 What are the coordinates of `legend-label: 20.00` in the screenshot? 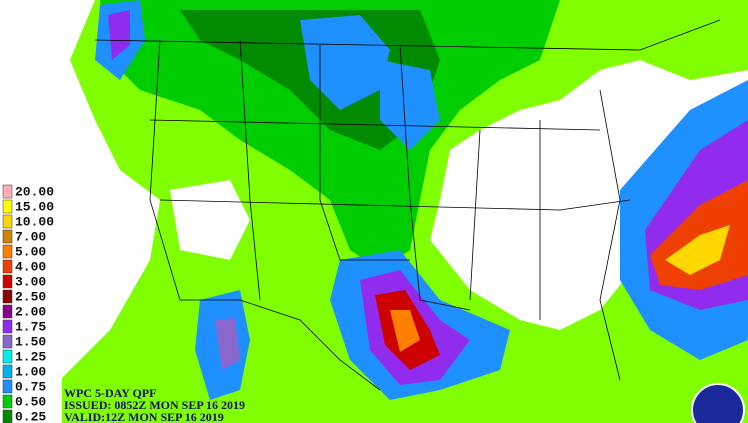 It's located at (34, 191).